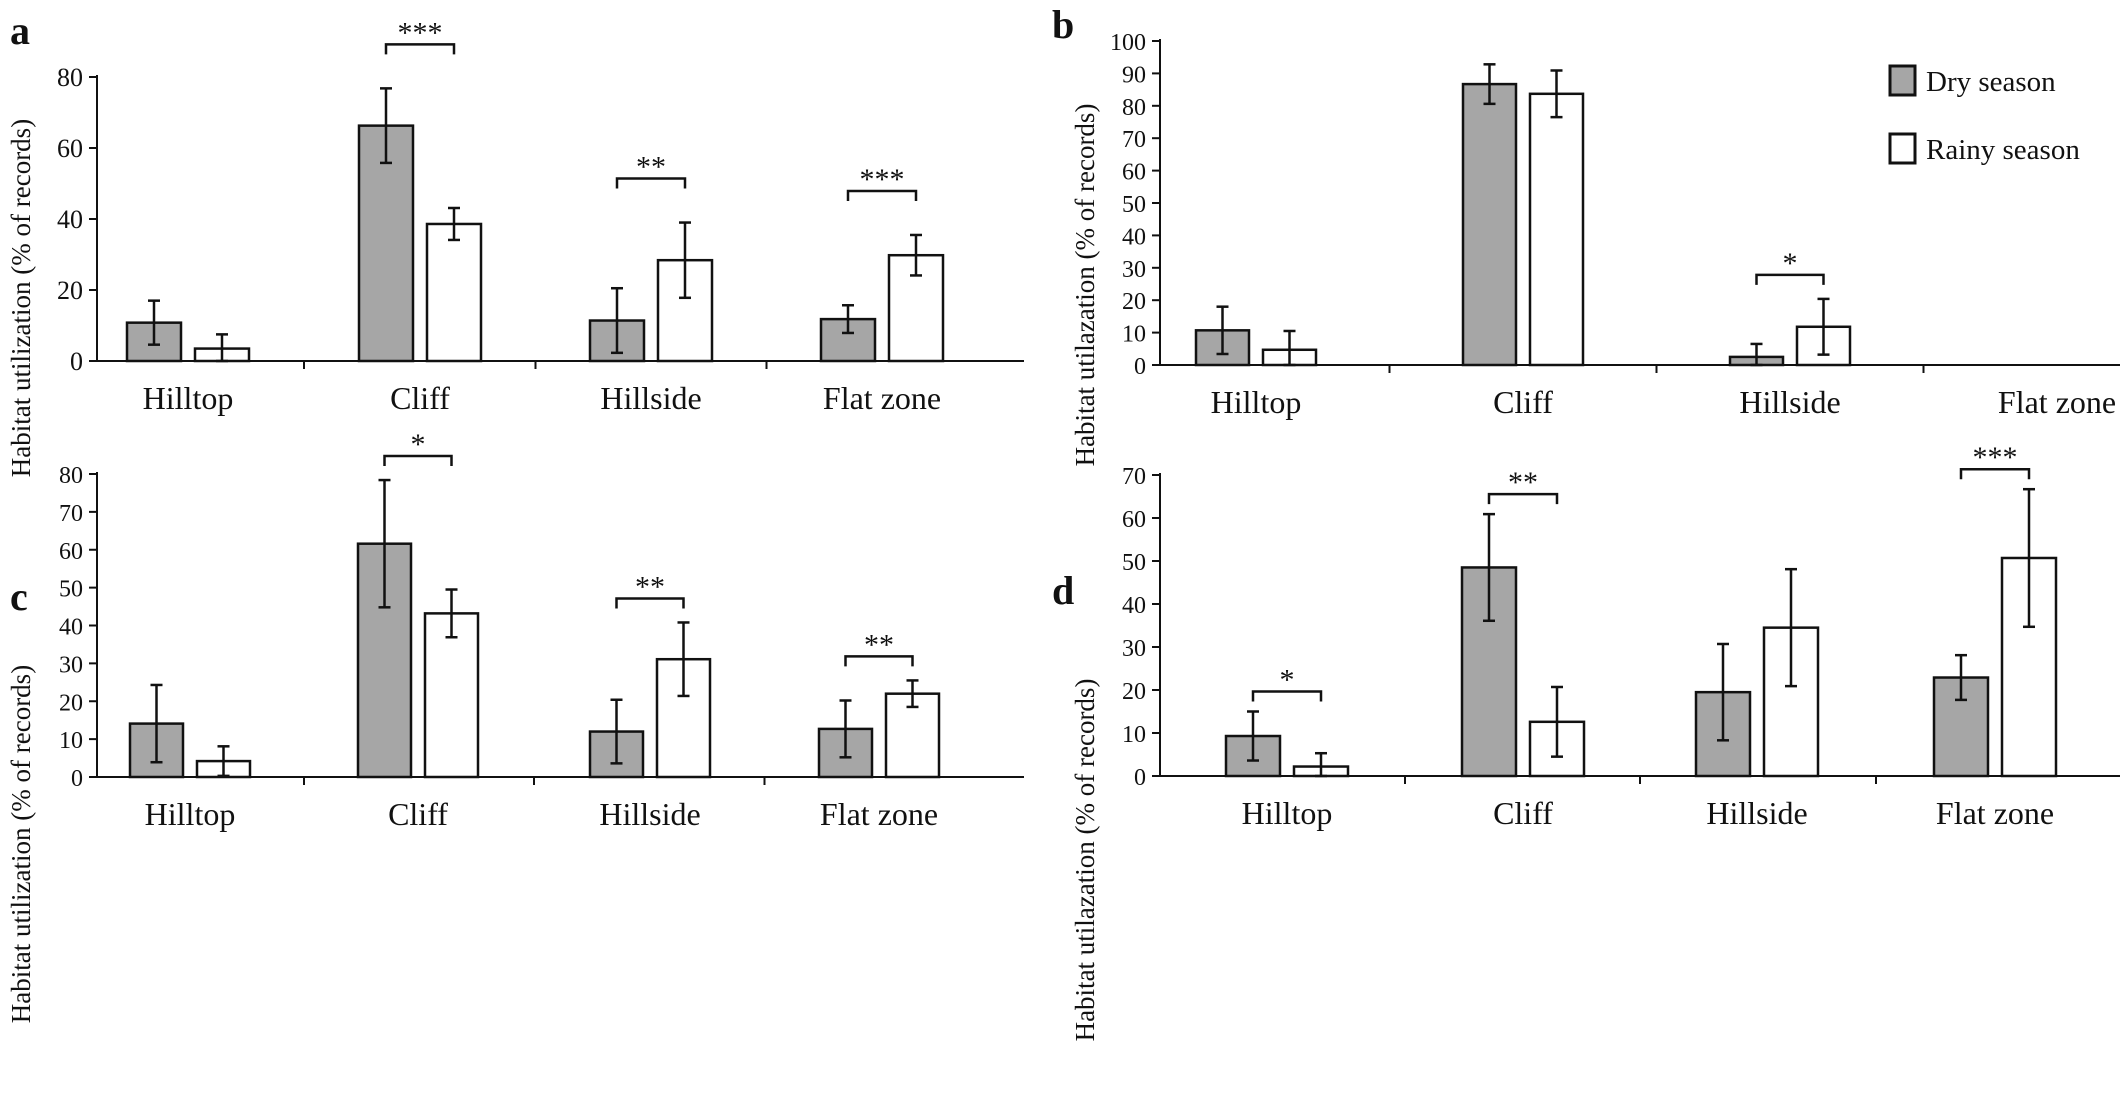 This screenshot has height=1120, width=2128. Describe the element at coordinates (1063, 590) in the screenshot. I see `panel-d-letter: d` at that location.